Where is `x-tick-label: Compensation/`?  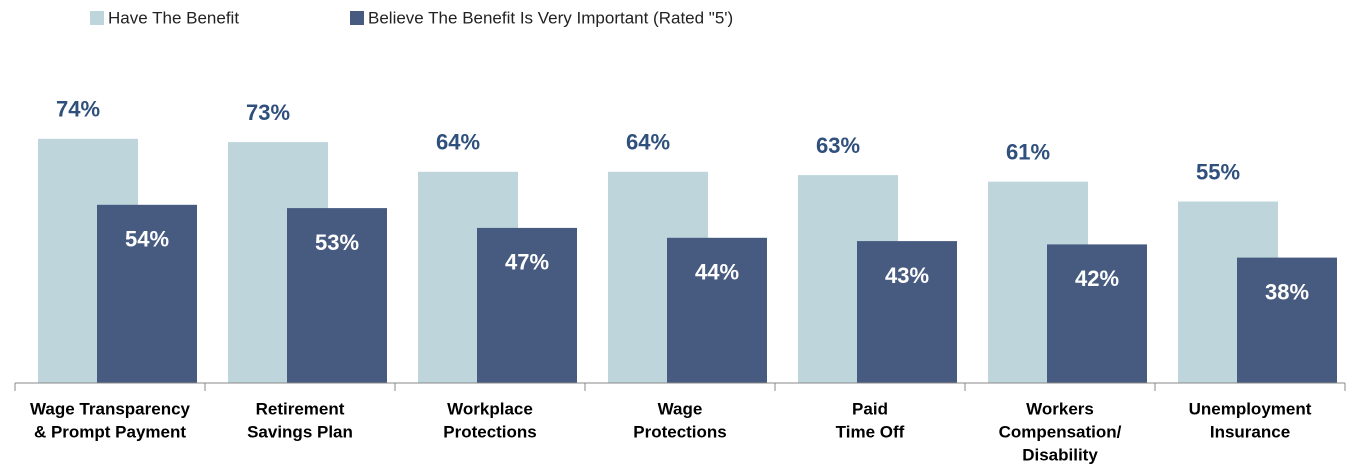 x-tick-label: Compensation/ is located at coordinates (1060, 431).